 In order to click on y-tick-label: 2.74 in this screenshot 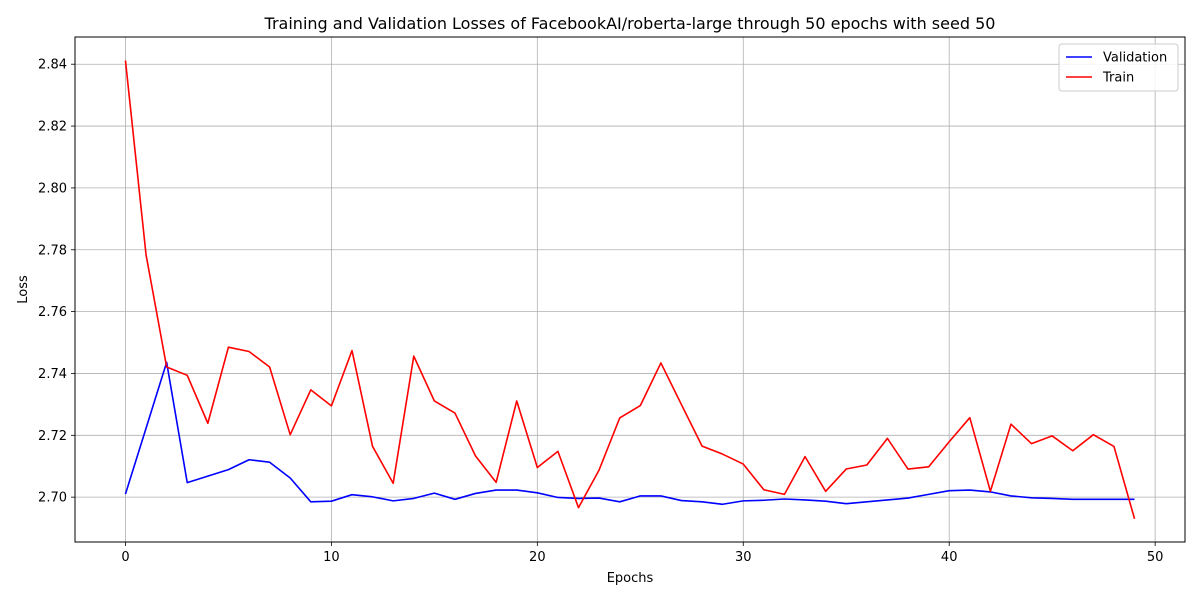, I will do `click(52, 374)`.